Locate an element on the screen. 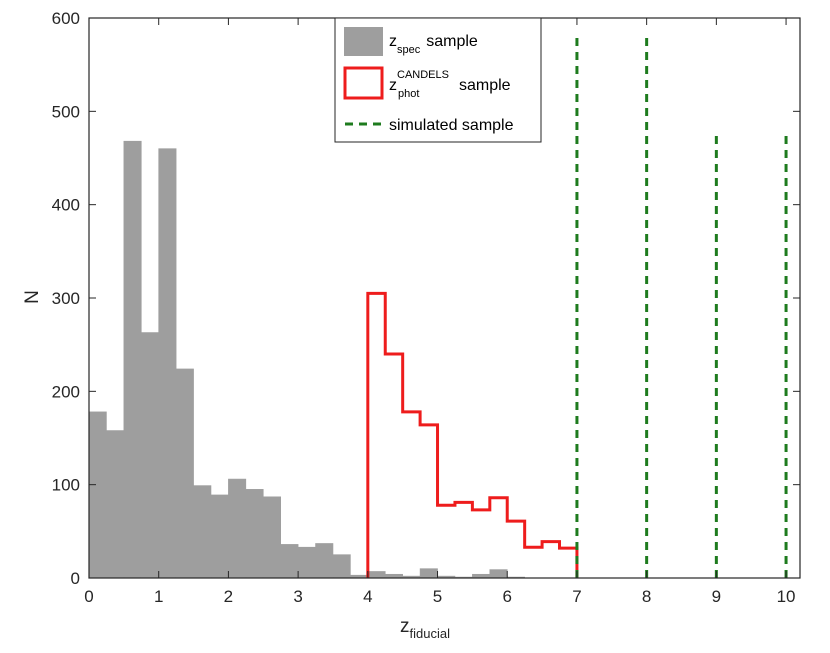 The width and height of the screenshot is (830, 653). y-axis-label: N is located at coordinates (32, 297).